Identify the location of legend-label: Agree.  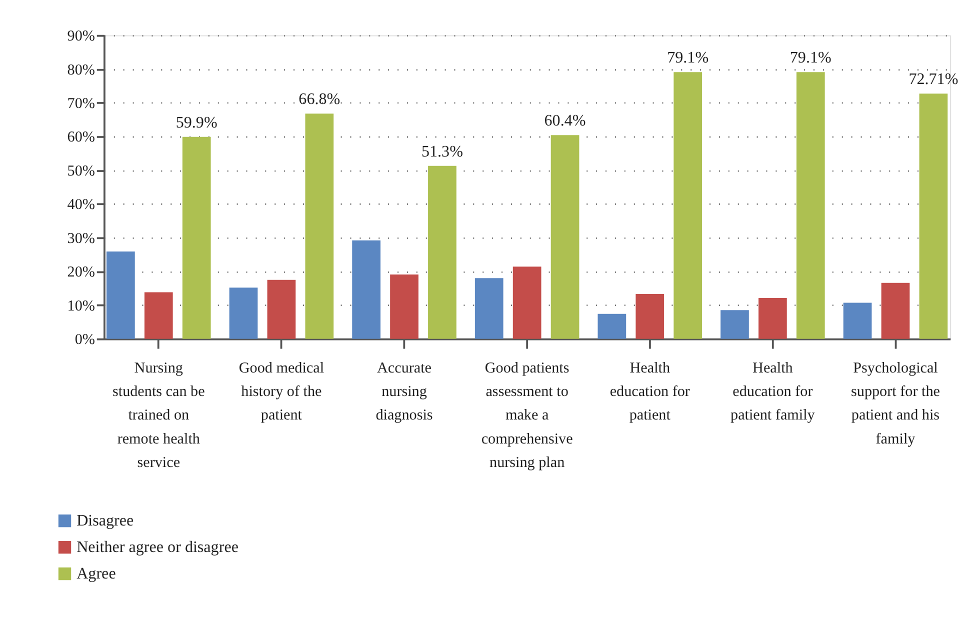
(96, 574).